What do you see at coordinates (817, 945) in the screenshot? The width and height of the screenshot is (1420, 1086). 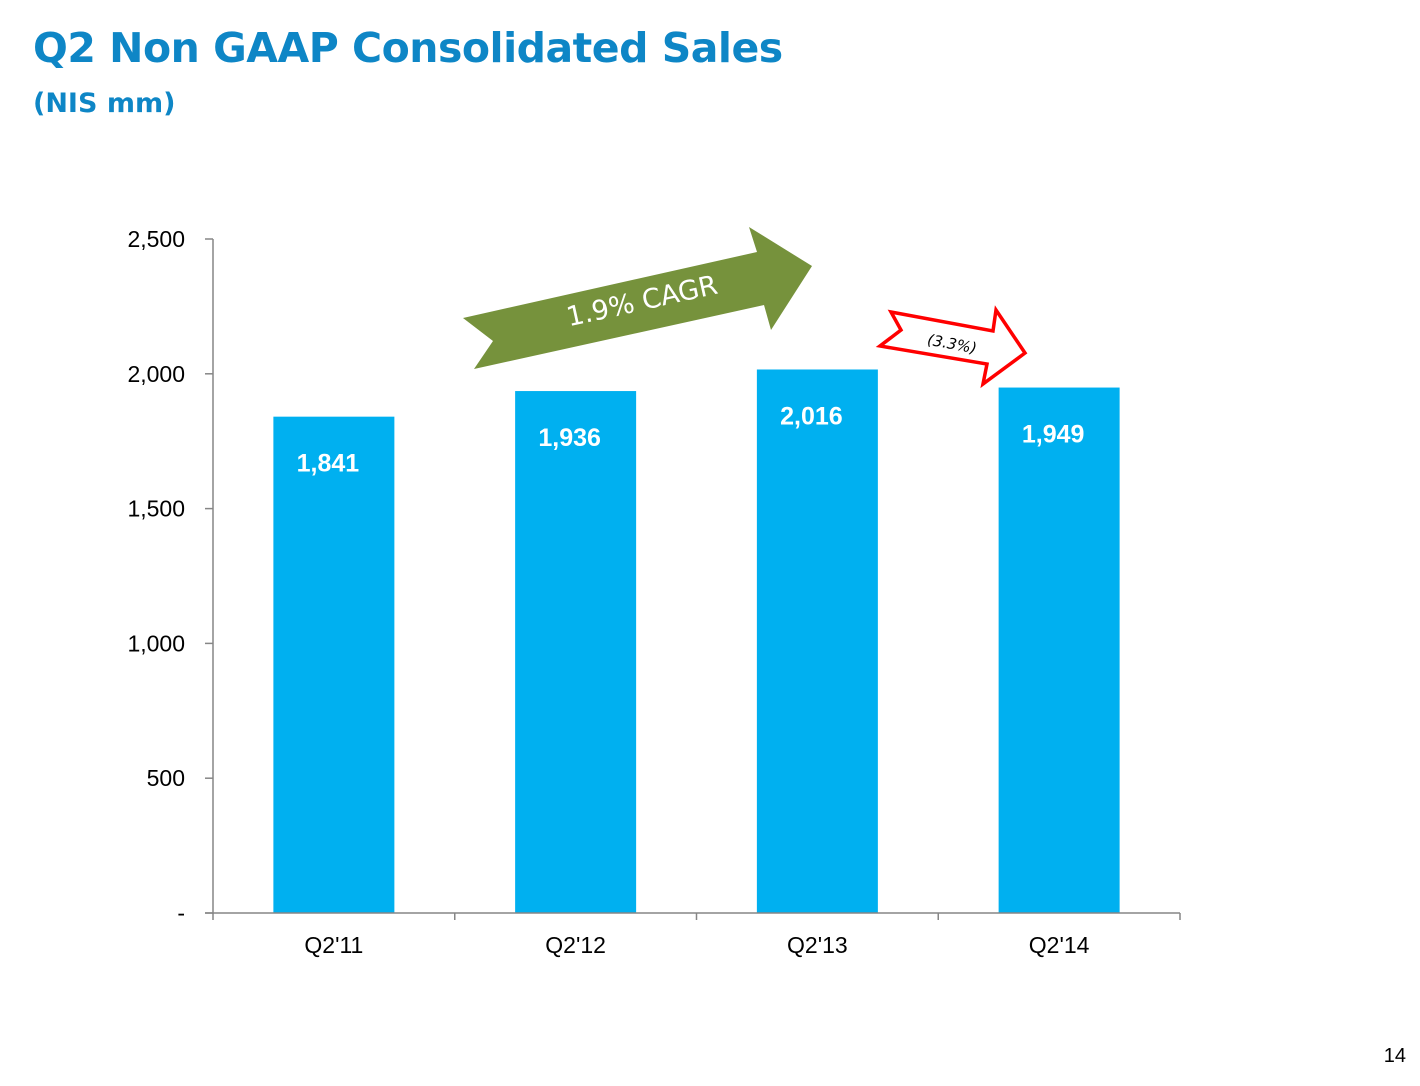 I see `x-tick-label-2: Q2'13` at bounding box center [817, 945].